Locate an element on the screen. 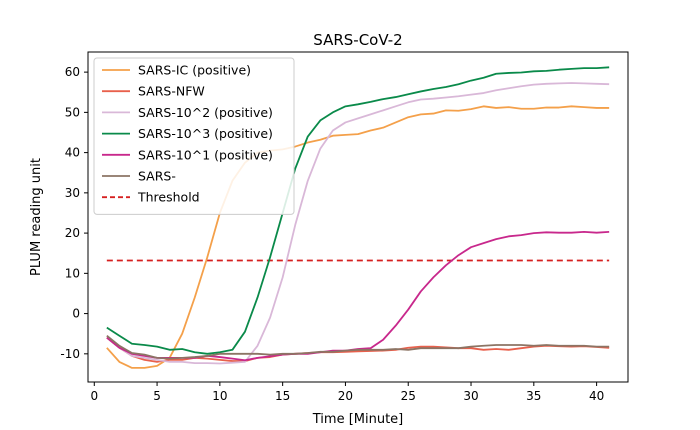  legend-label: Threshold is located at coordinates (168, 197).